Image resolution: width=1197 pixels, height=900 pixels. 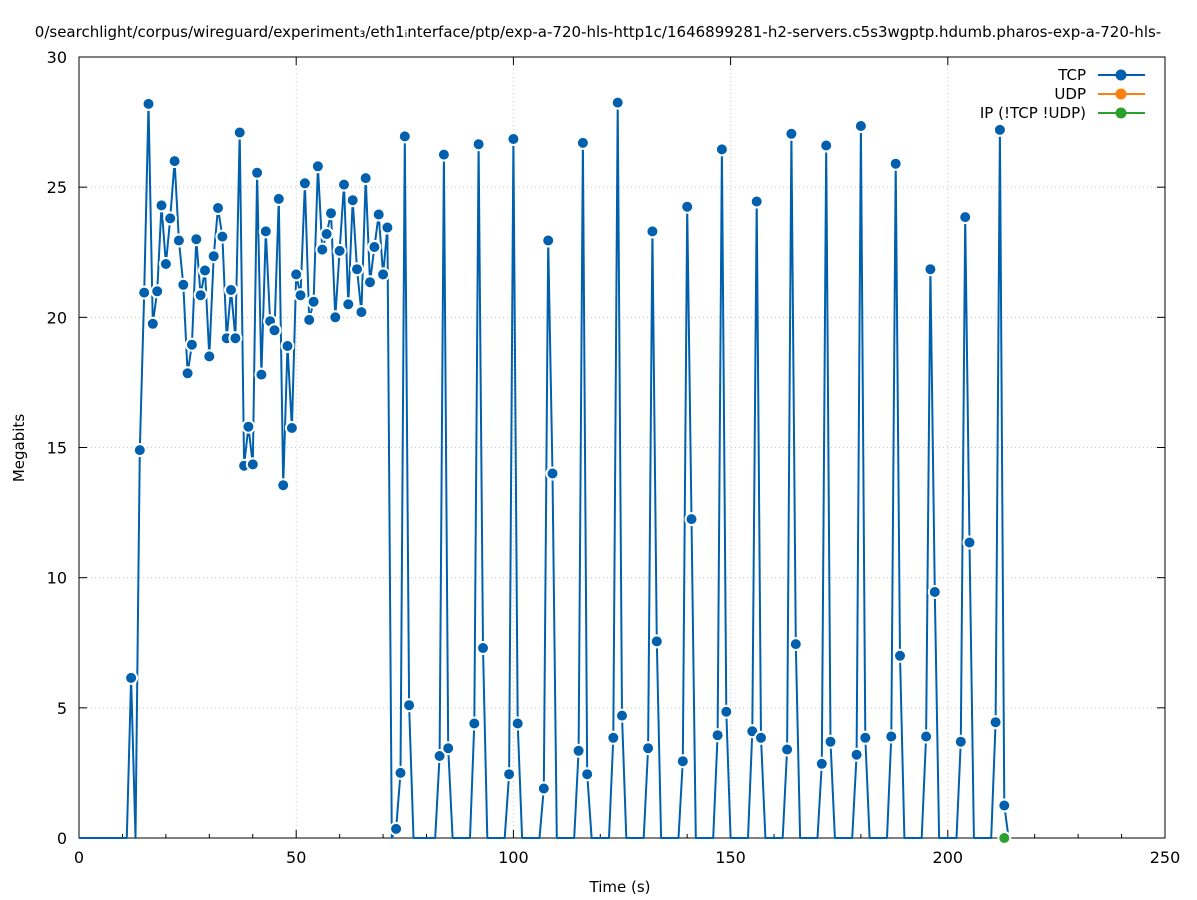 I want to click on x-axis-label: Time (s), so click(x=620, y=887).